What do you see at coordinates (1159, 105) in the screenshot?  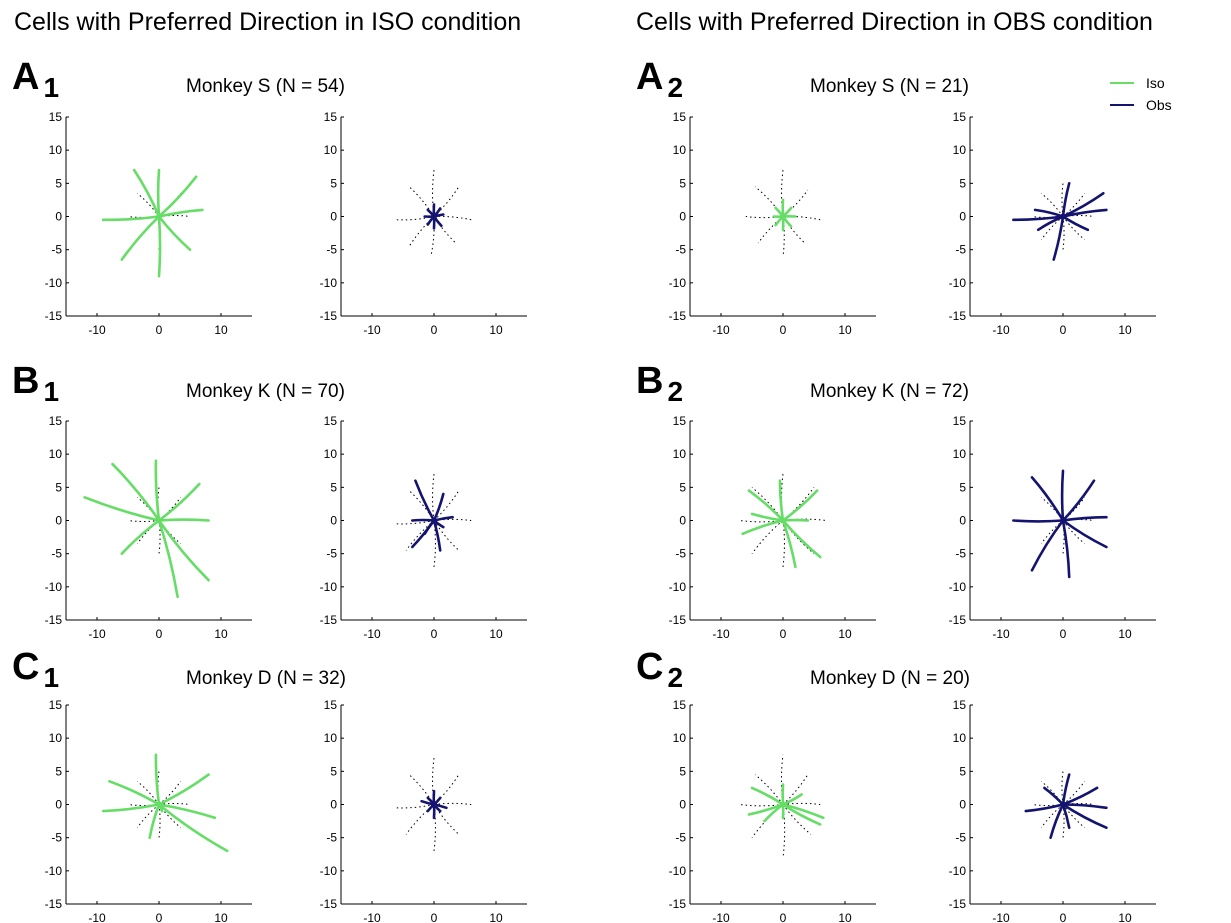 I see `legend-label-obs: Obs` at bounding box center [1159, 105].